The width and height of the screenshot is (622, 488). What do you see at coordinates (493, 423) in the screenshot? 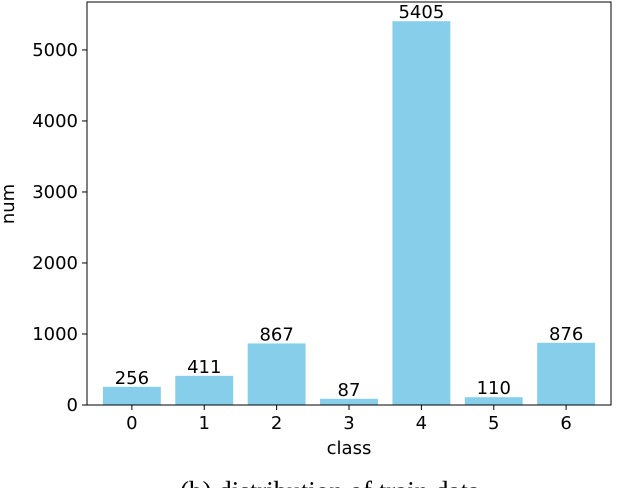
I see `x-tick-label: 5` at bounding box center [493, 423].